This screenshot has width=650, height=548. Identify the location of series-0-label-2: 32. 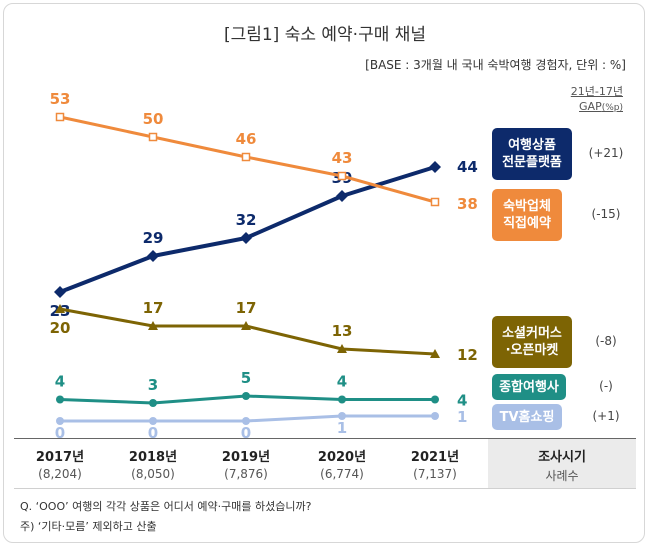
(246, 220).